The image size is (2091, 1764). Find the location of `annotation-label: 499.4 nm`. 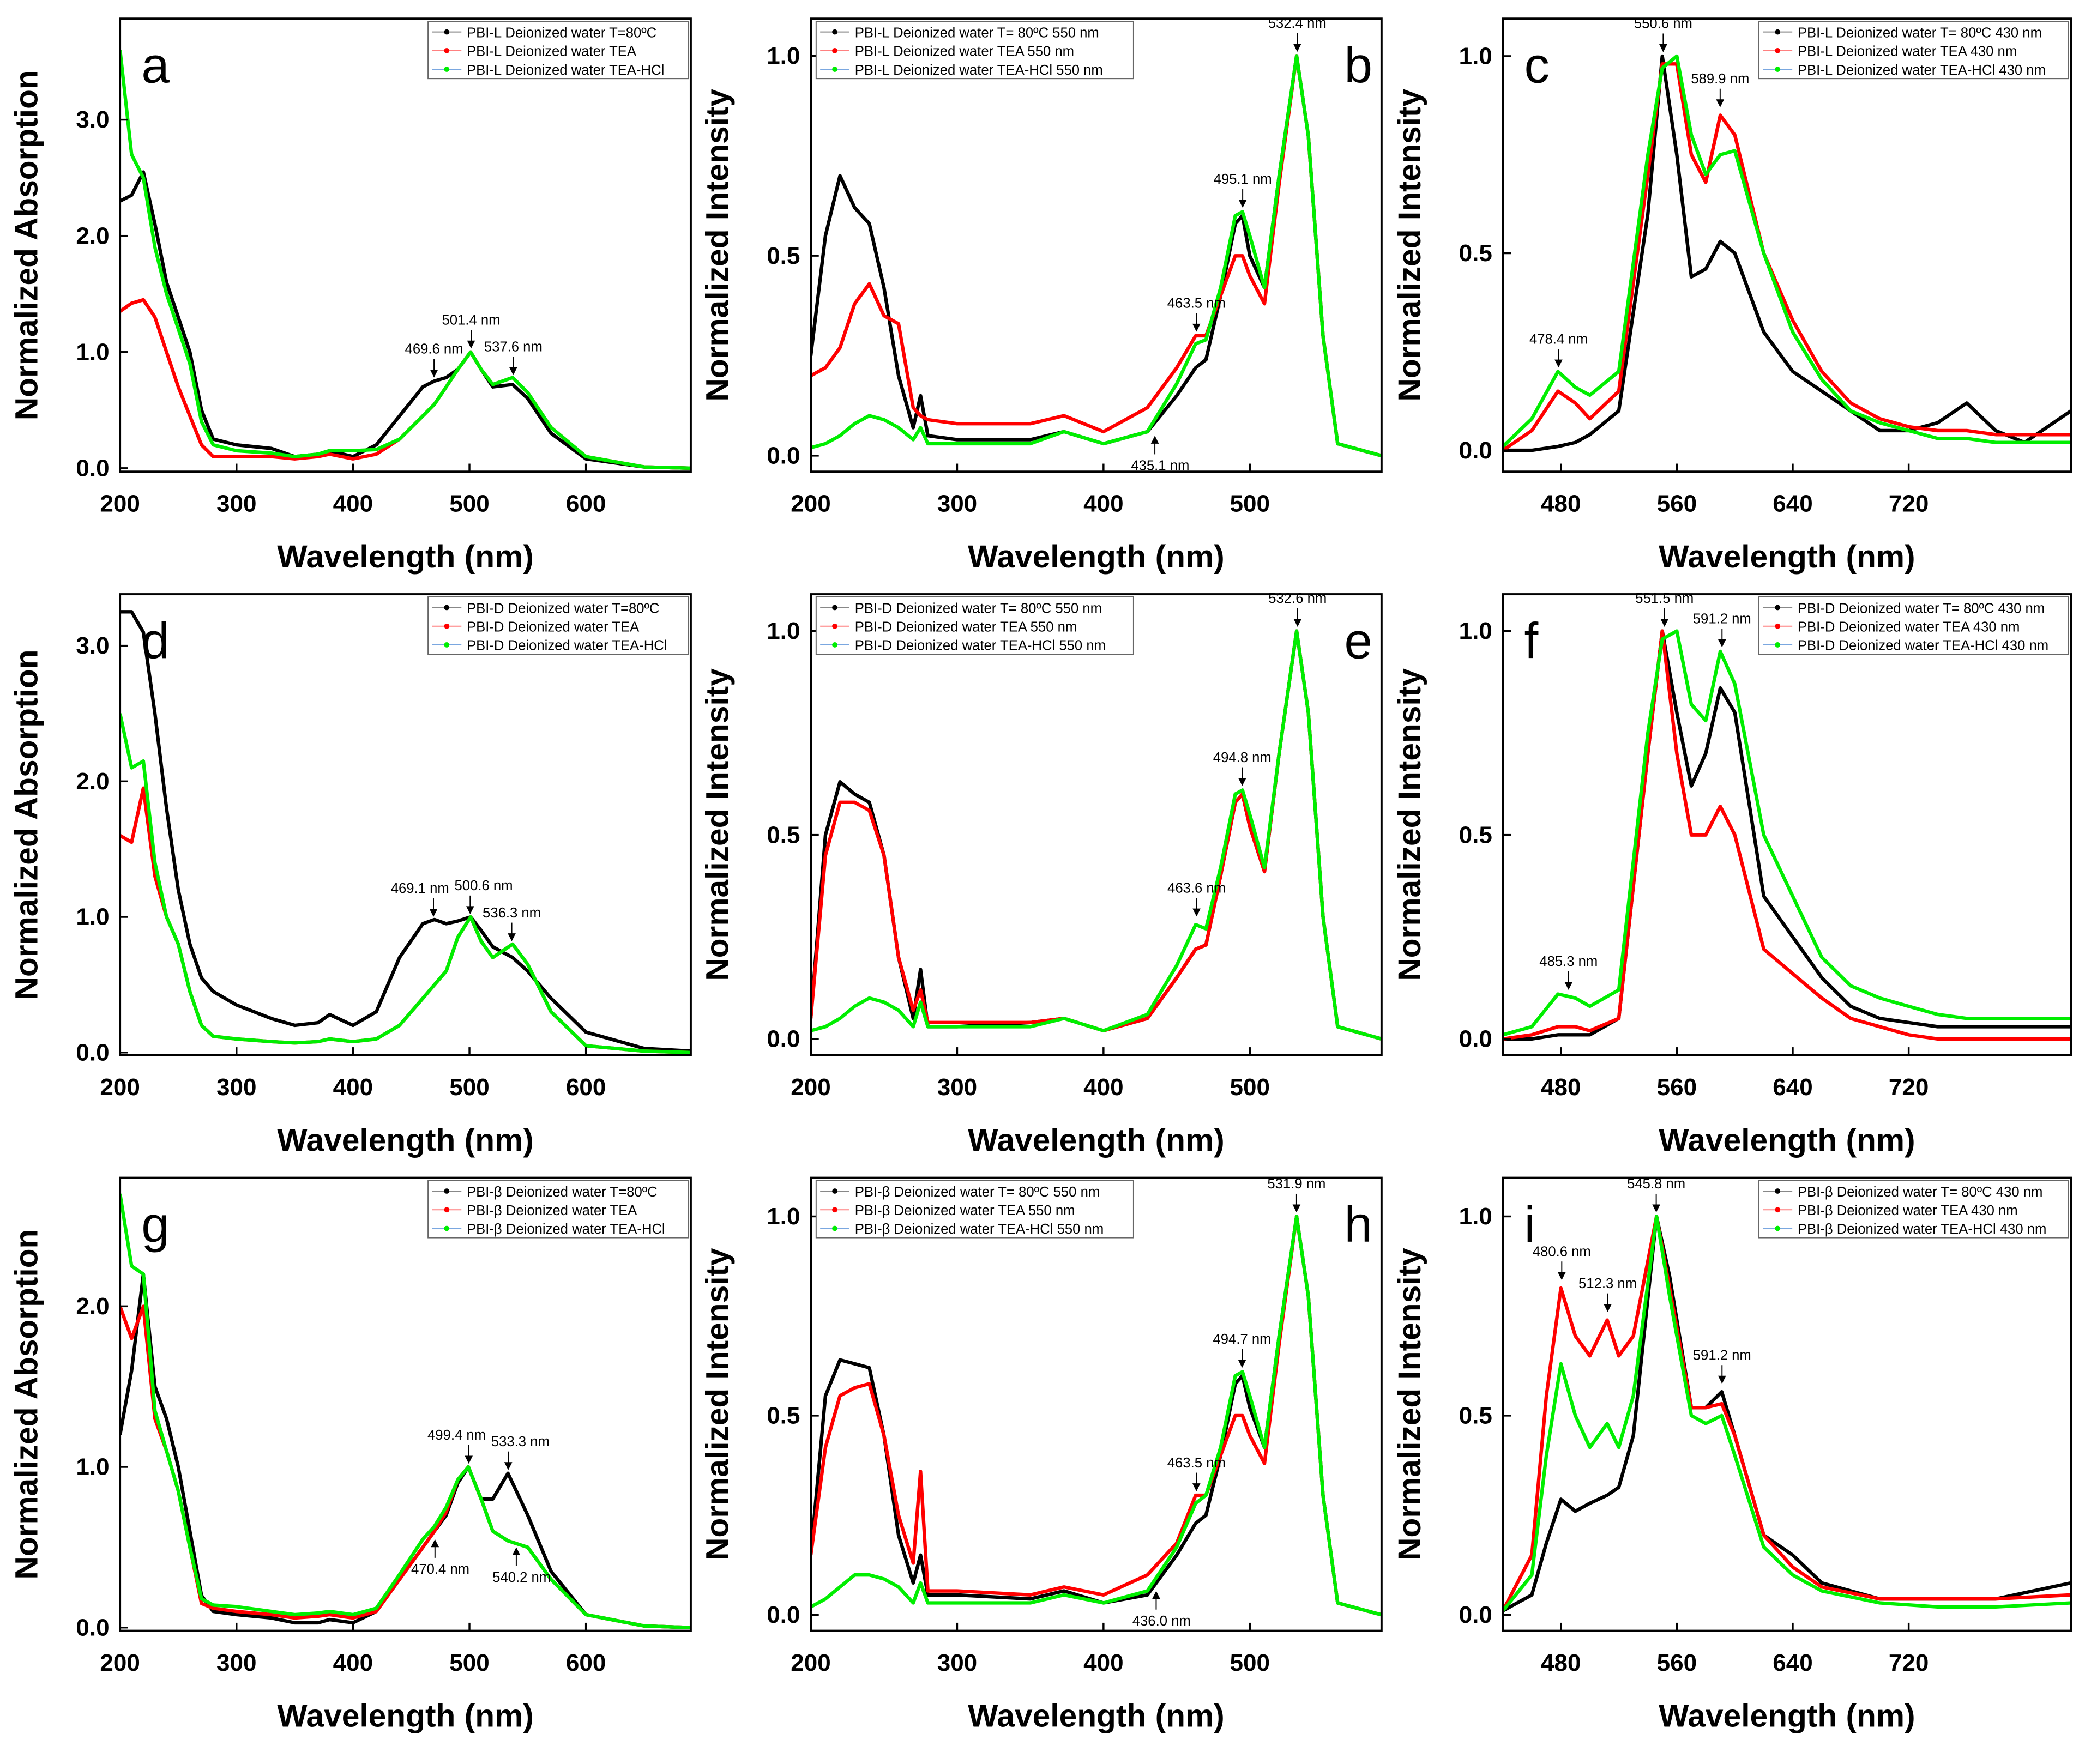

annotation-label: 499.4 nm is located at coordinates (456, 1435).